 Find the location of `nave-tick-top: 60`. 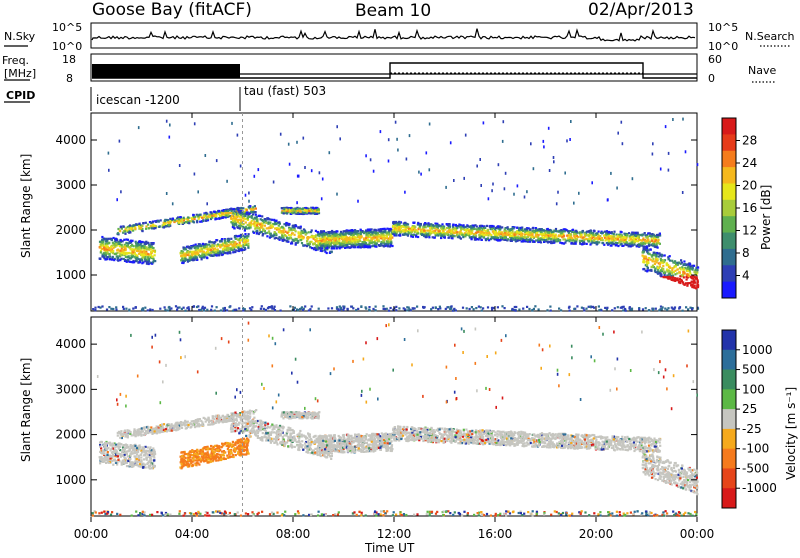

nave-tick-top: 60 is located at coordinates (715, 59).